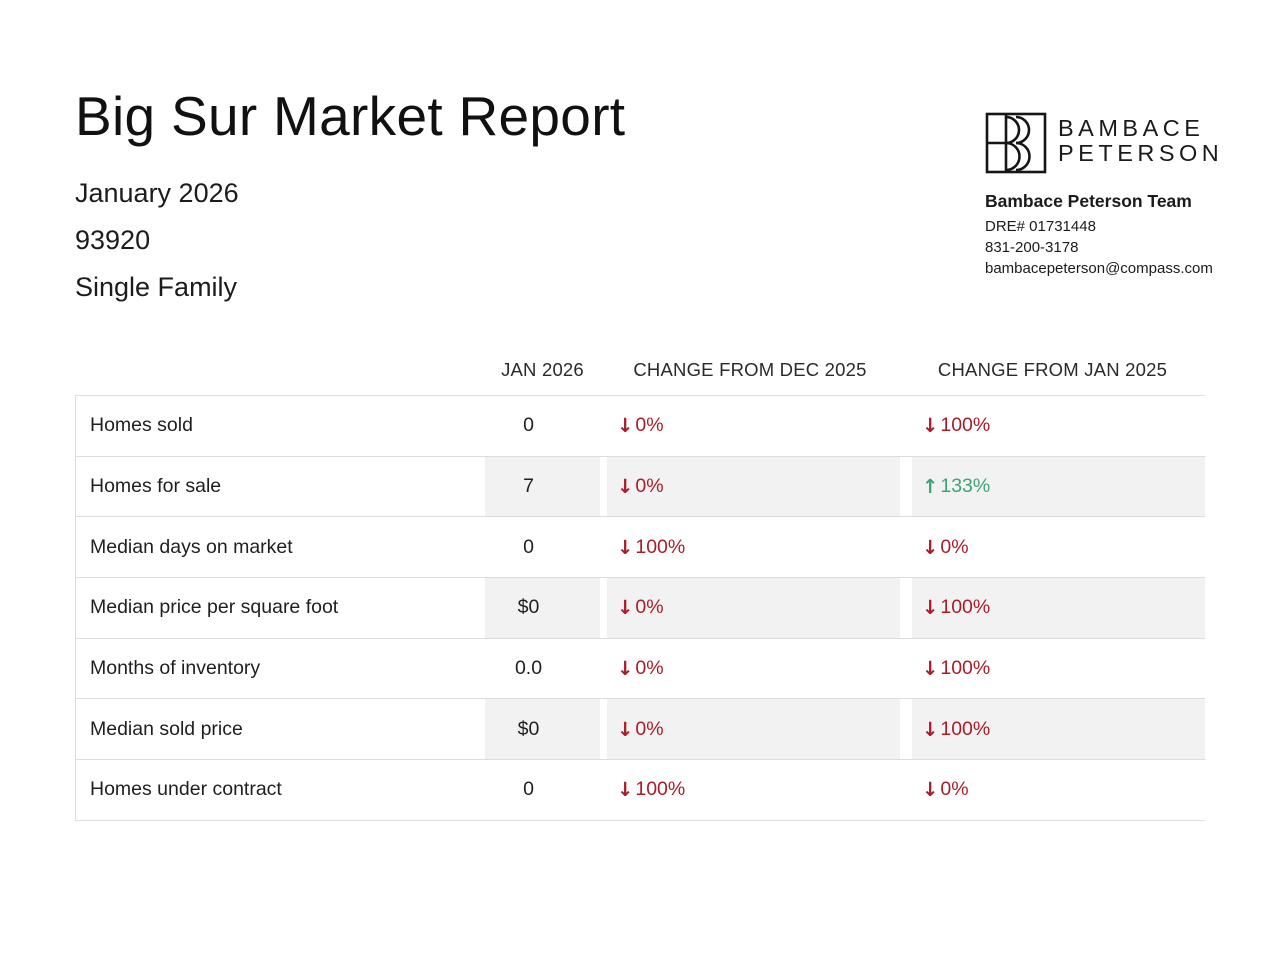 The width and height of the screenshot is (1280, 963). What do you see at coordinates (280, 388) in the screenshot?
I see `header-metric` at bounding box center [280, 388].